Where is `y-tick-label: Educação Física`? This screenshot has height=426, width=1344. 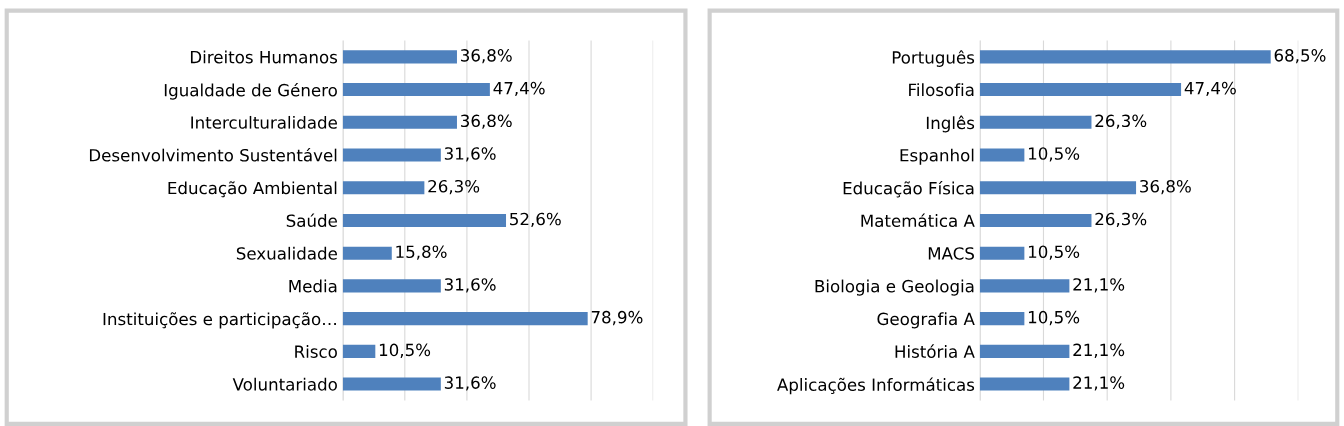 y-tick-label: Educação Física is located at coordinates (908, 189).